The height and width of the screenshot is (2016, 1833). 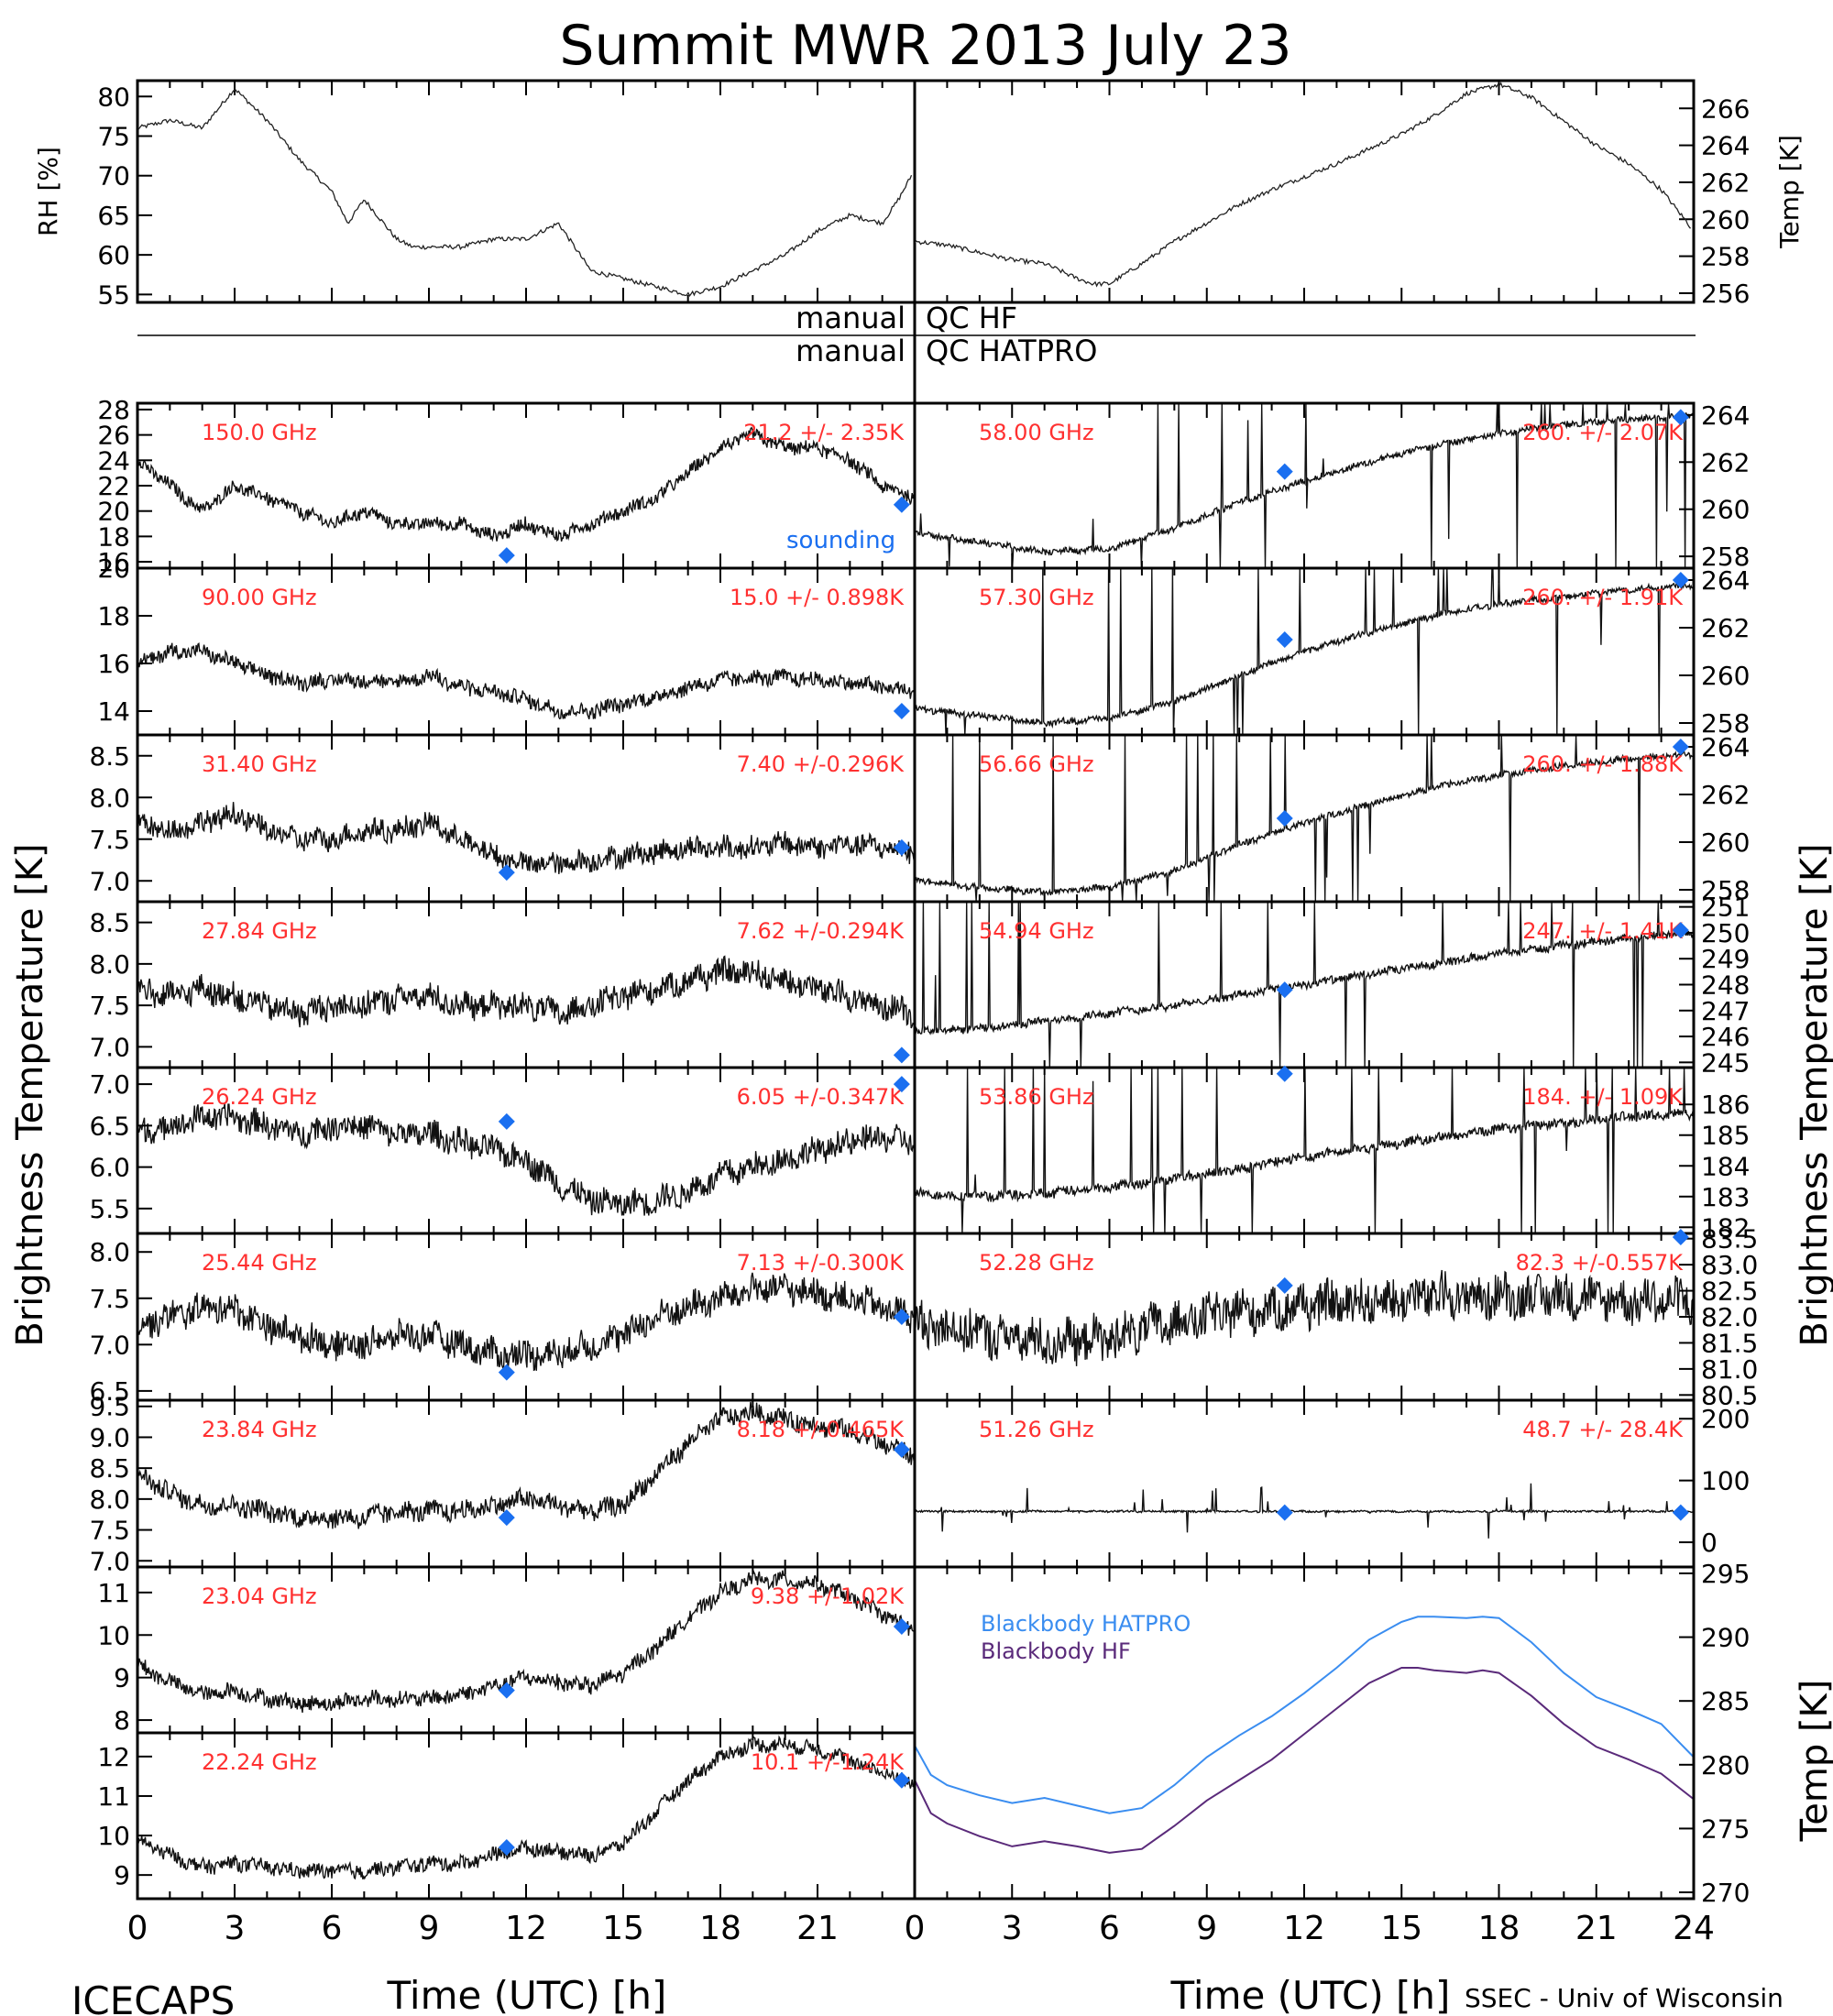 What do you see at coordinates (525, 193) in the screenshot?
I see `rh-panel-series` at bounding box center [525, 193].